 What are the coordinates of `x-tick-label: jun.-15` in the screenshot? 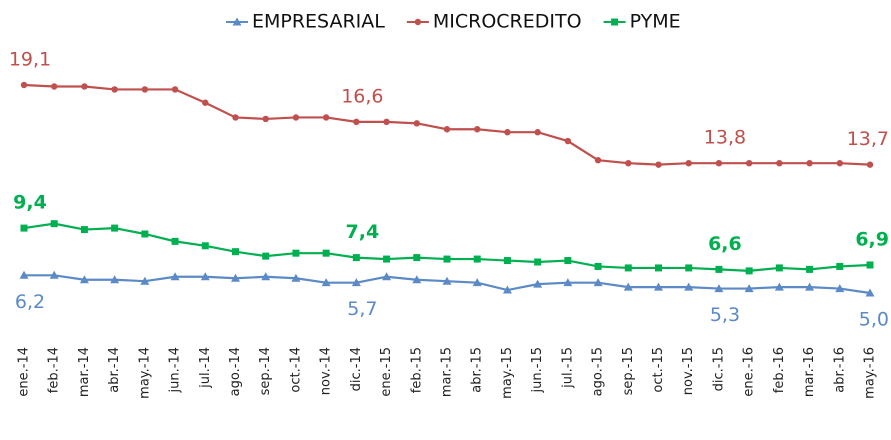 It's located at (537, 370).